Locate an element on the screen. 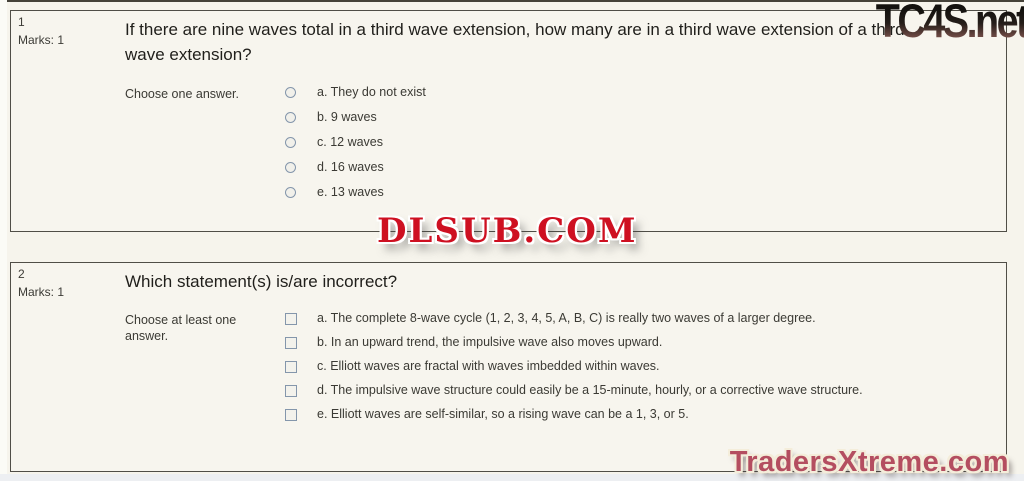  option-label: e. 13 waves is located at coordinates (350, 192).